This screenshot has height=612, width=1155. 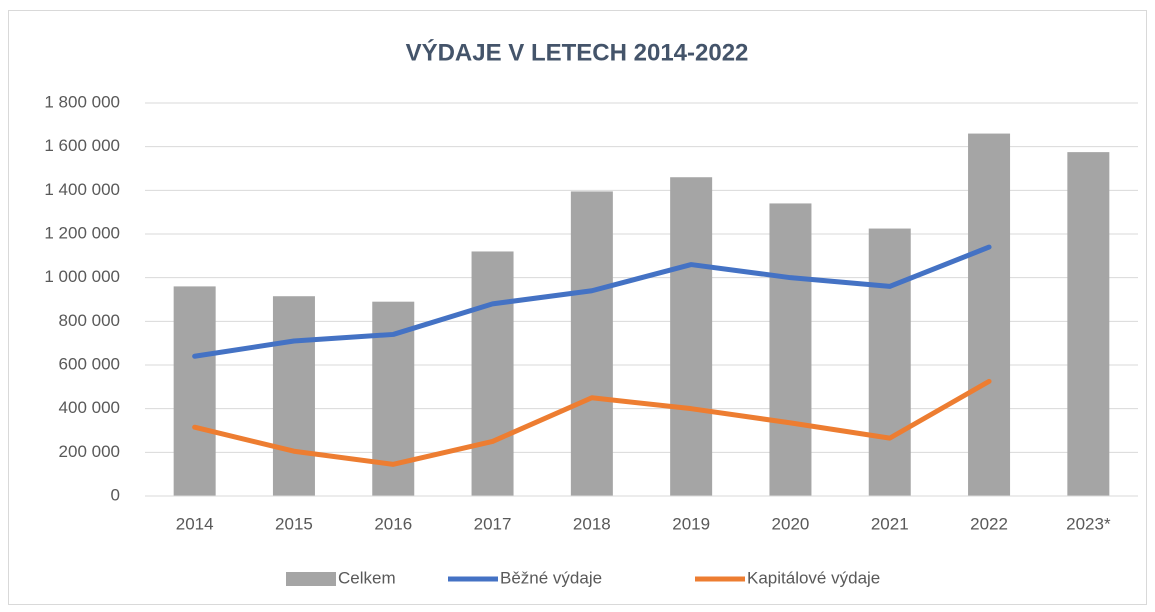 What do you see at coordinates (311, 579) in the screenshot?
I see `legend-swatch` at bounding box center [311, 579].